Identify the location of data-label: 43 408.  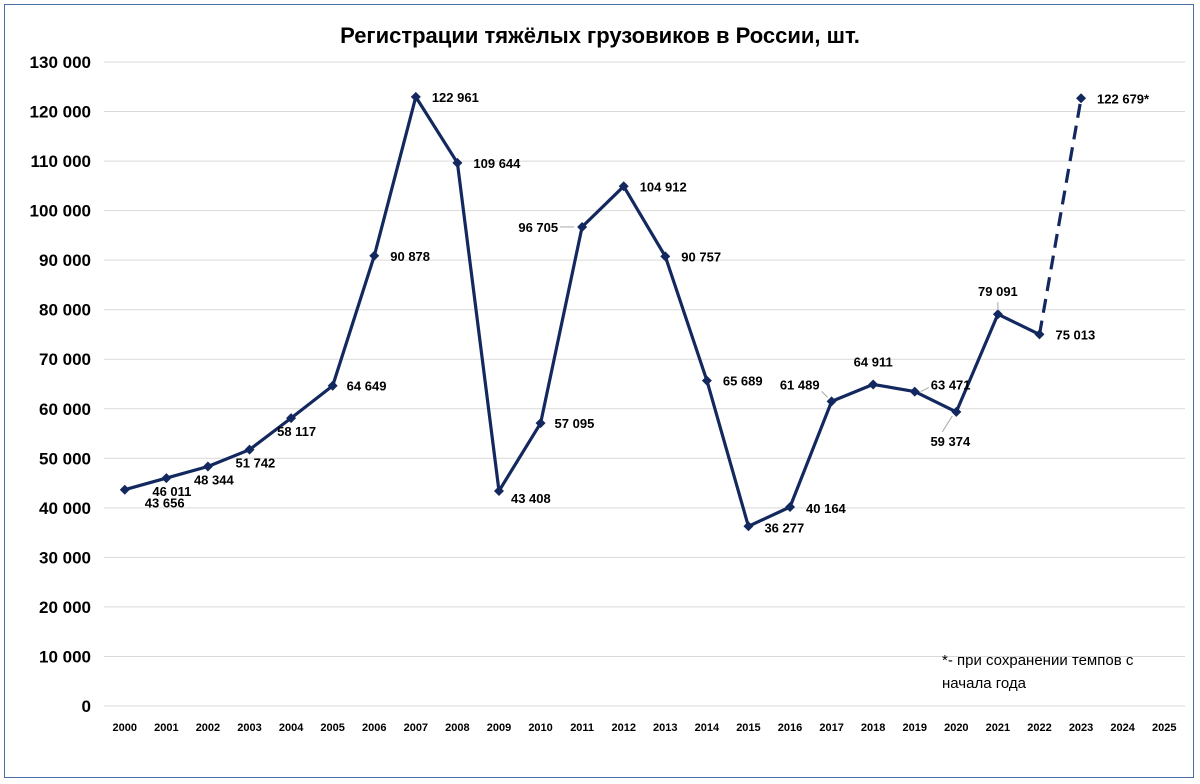
(531, 498).